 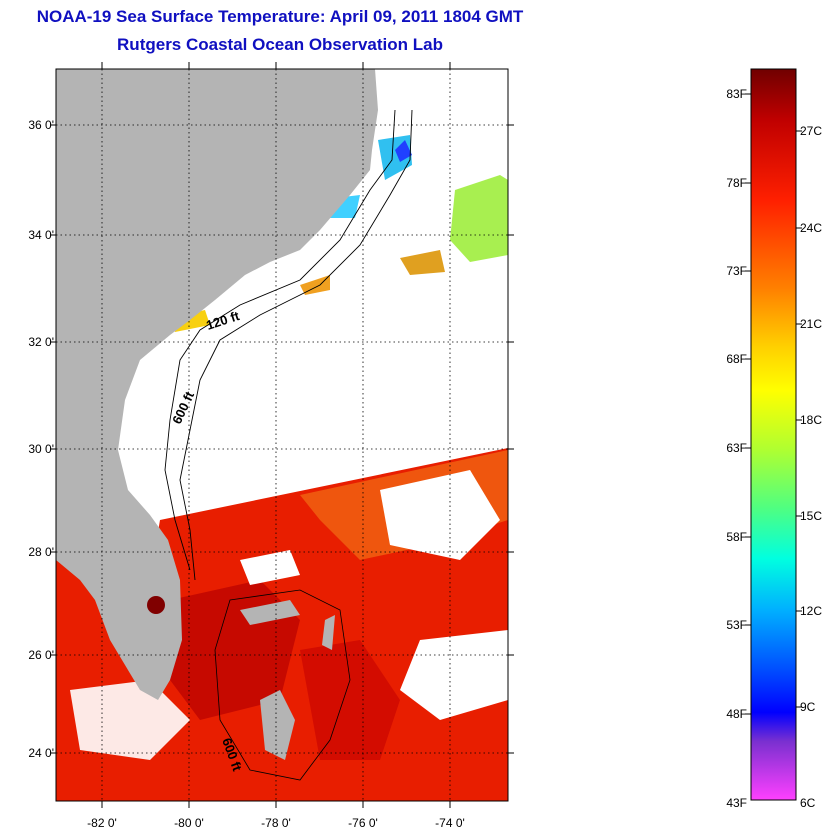 What do you see at coordinates (736, 537) in the screenshot?
I see `scale-label-fahrenheit: 58F` at bounding box center [736, 537].